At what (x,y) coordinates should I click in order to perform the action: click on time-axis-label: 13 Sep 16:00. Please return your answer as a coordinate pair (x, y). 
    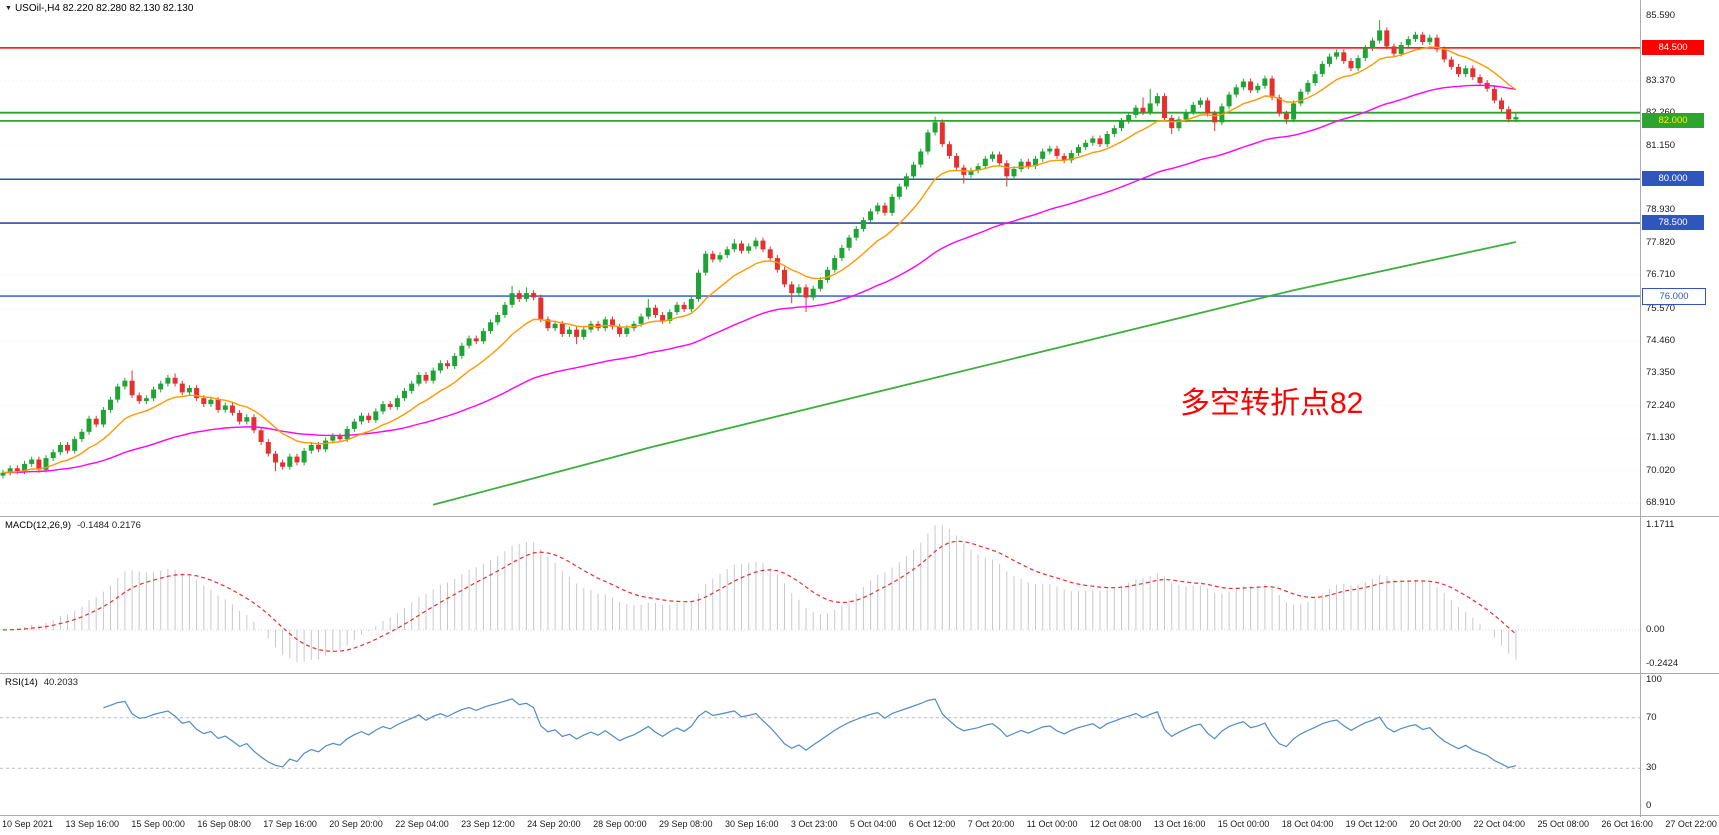
    Looking at the image, I should click on (92, 824).